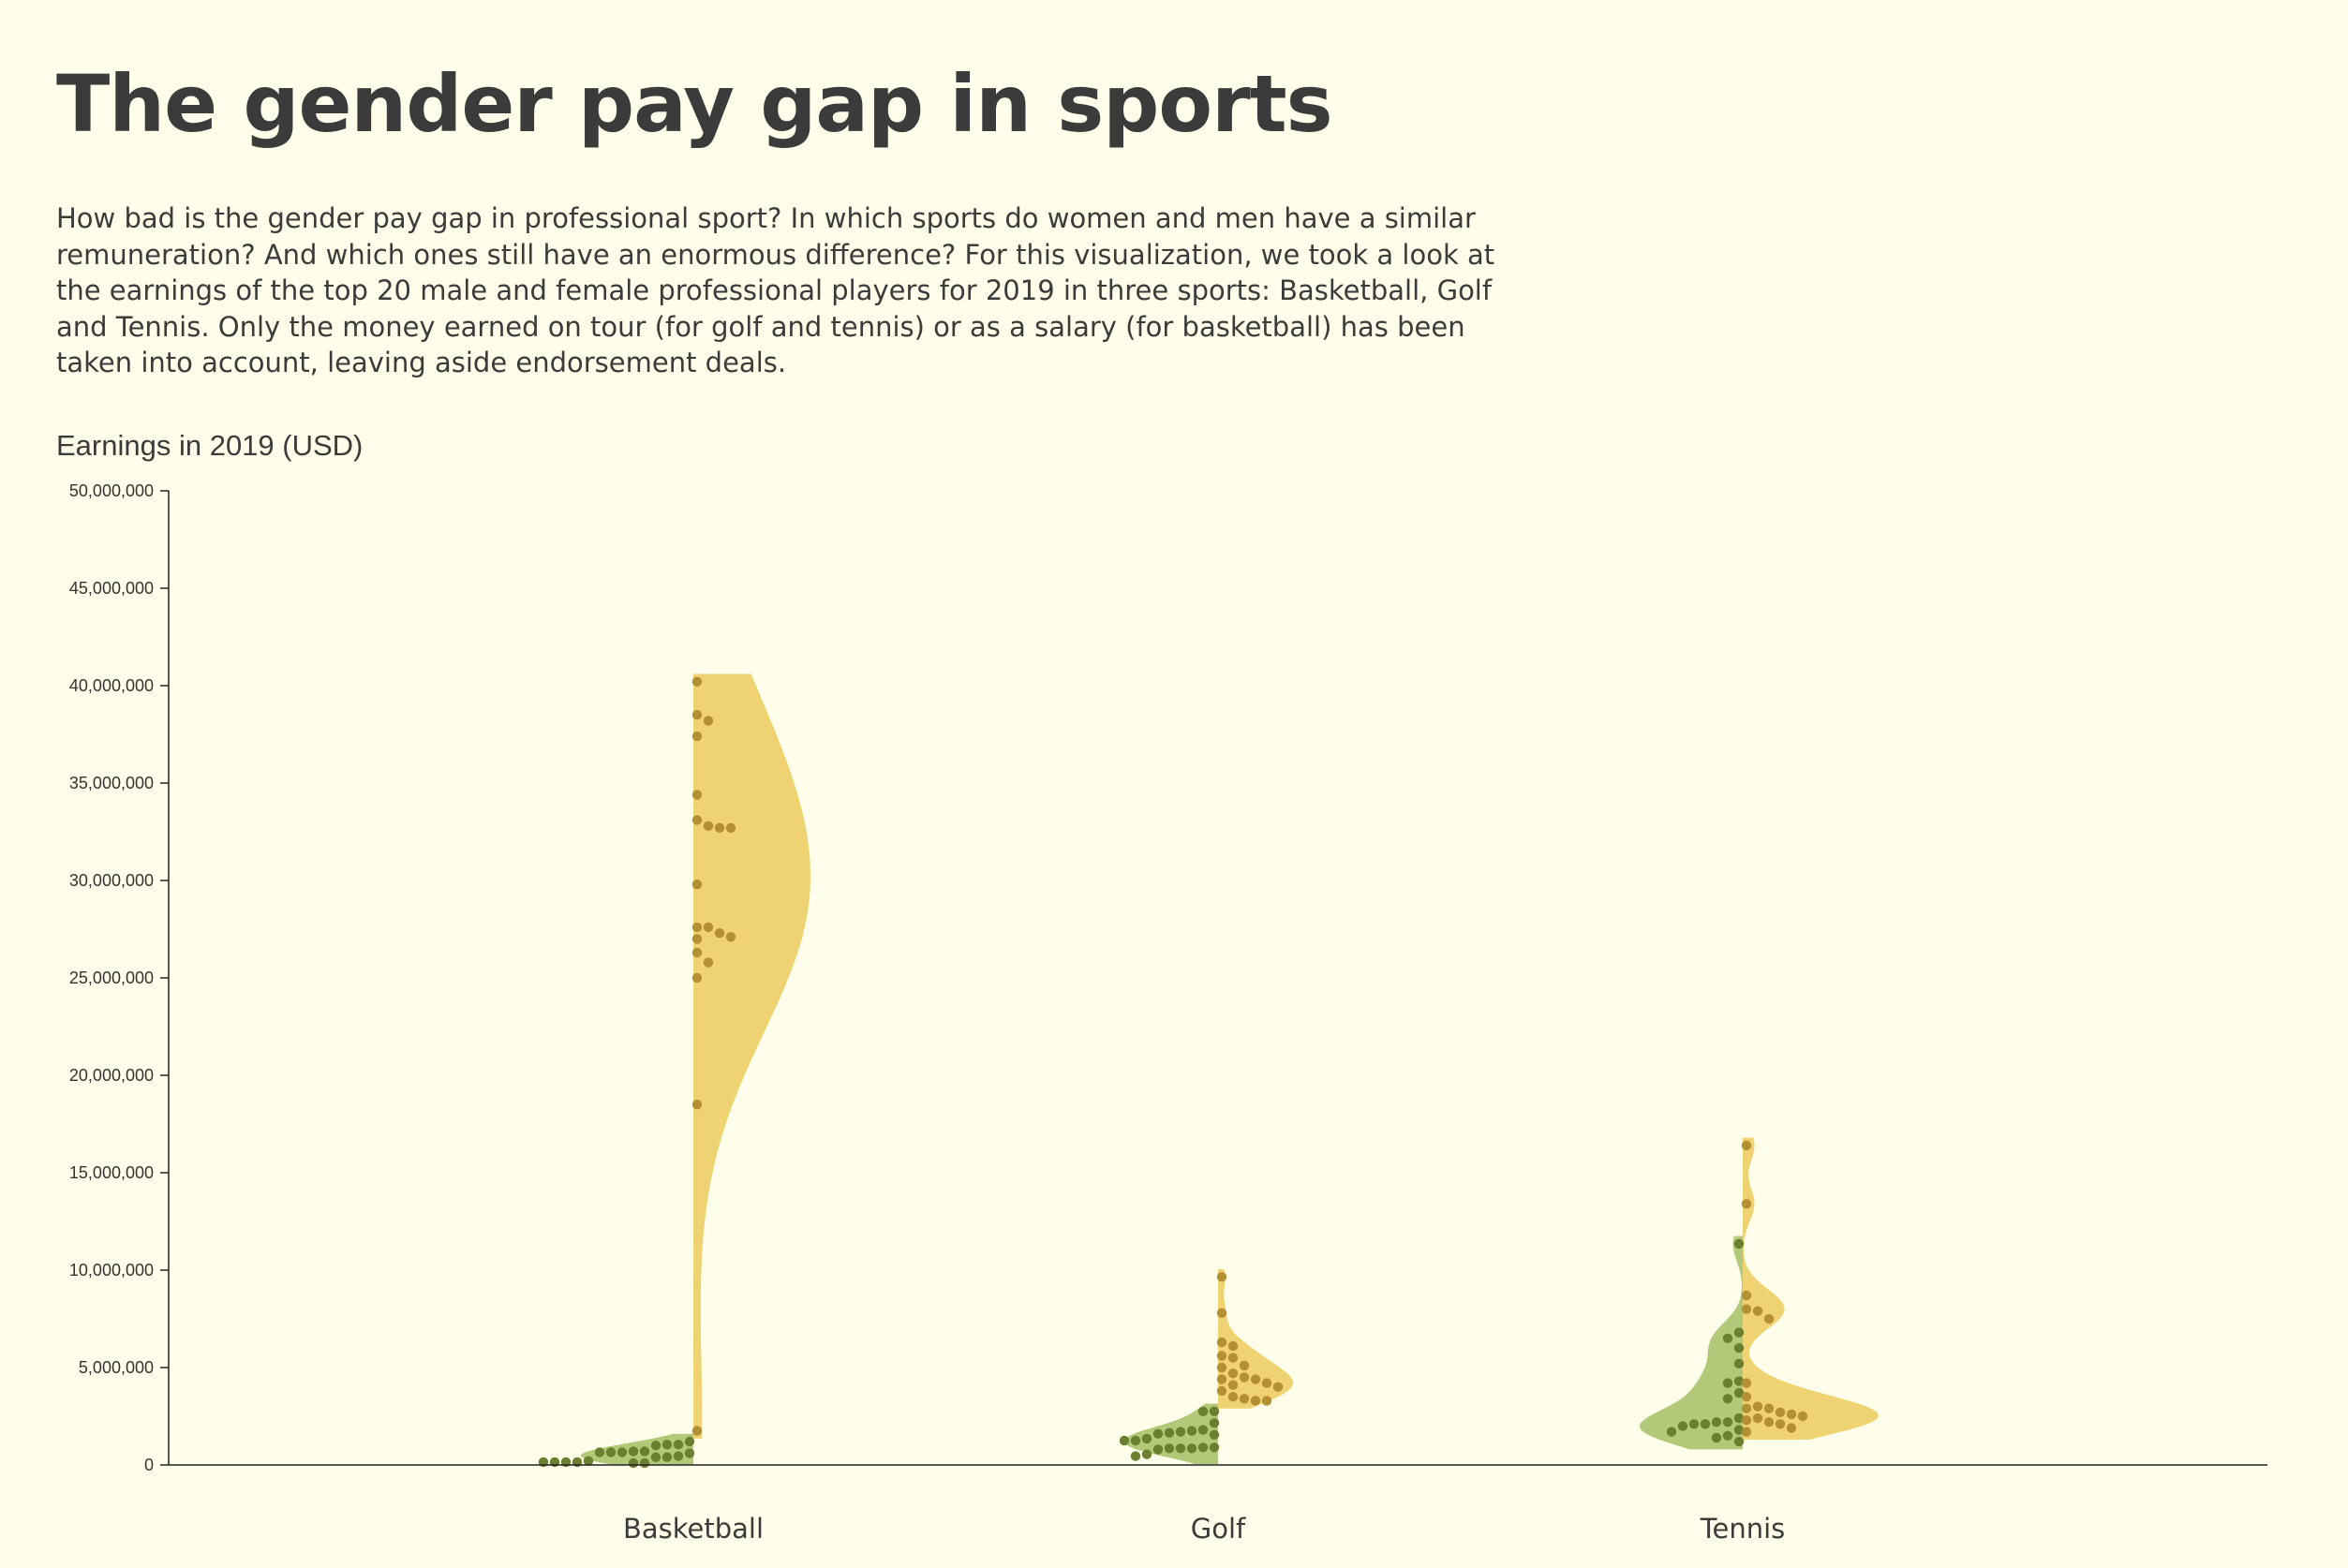 This screenshot has width=2348, height=1568. What do you see at coordinates (695, 104) in the screenshot?
I see `page-title: The gender pay gap in sports` at bounding box center [695, 104].